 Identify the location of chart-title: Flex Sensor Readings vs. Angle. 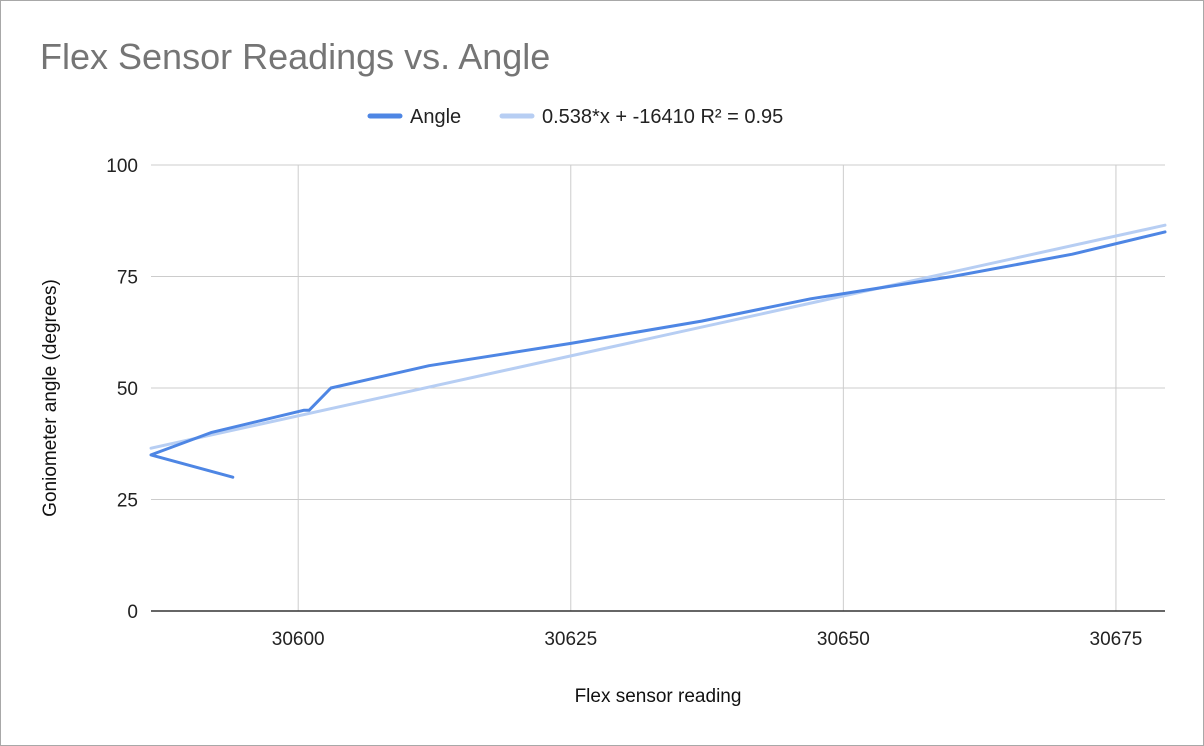
(295, 56).